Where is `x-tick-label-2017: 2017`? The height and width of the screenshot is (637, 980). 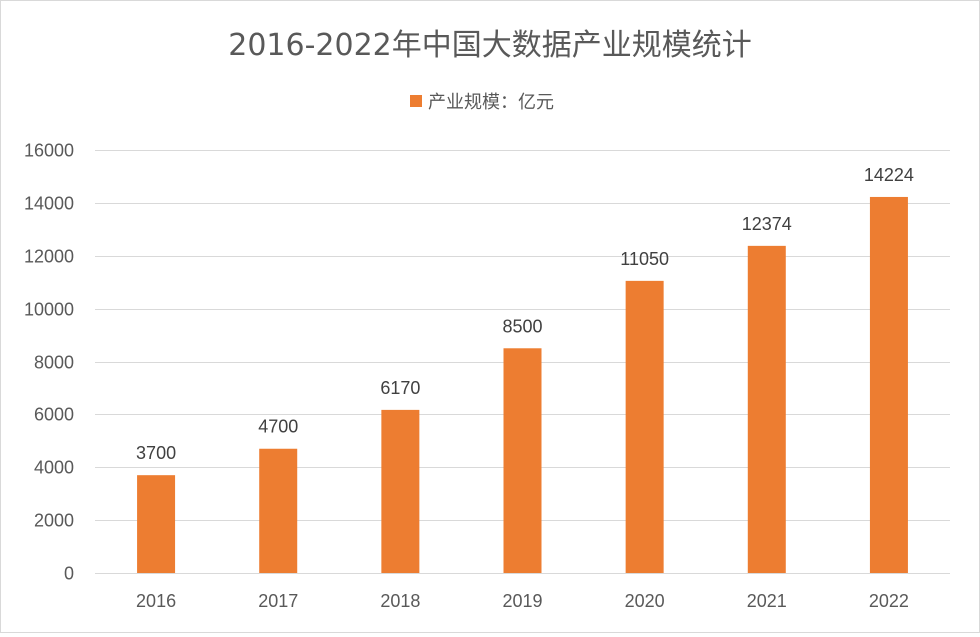
x-tick-label-2017: 2017 is located at coordinates (278, 601).